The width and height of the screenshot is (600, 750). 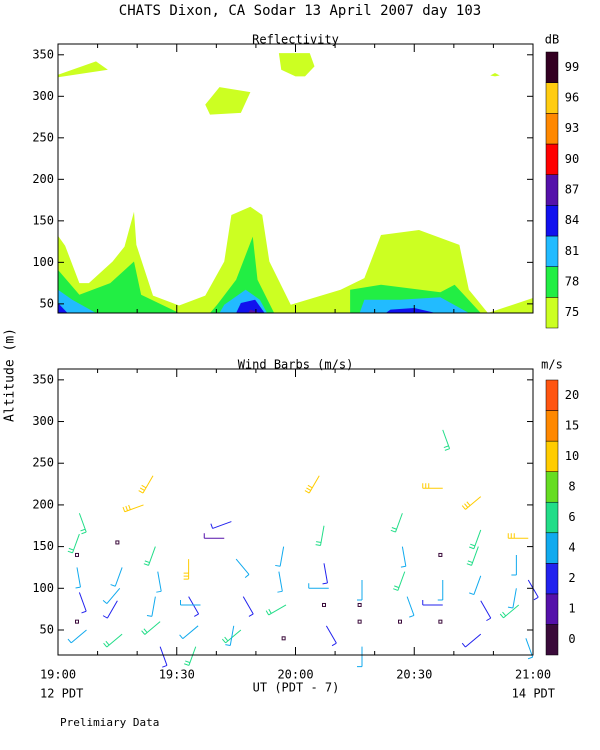 What do you see at coordinates (295, 675) in the screenshot?
I see `x-tick-label: 20:00` at bounding box center [295, 675].